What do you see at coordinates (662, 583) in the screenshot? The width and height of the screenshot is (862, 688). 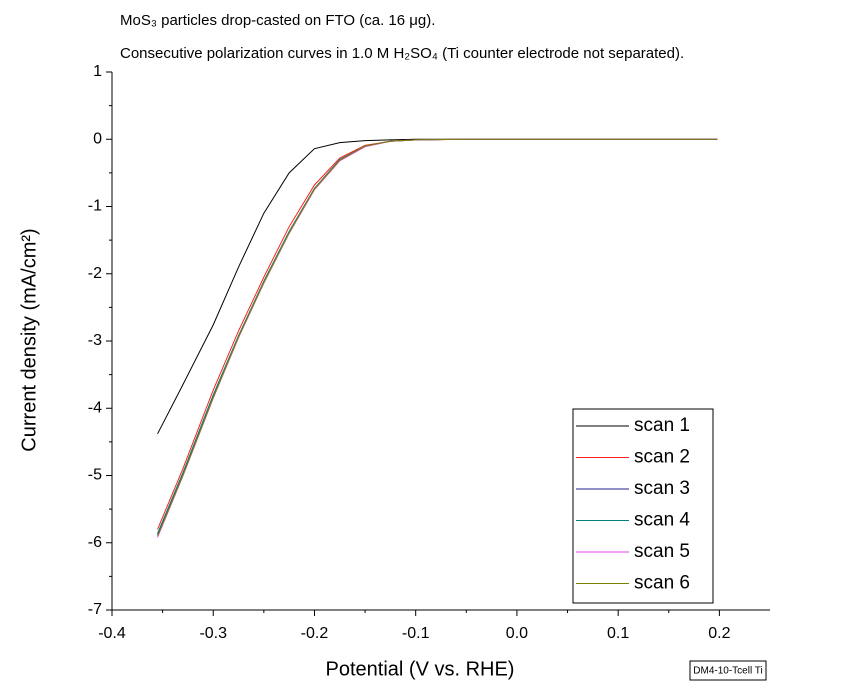 I see `legend-label: scan 6` at bounding box center [662, 583].